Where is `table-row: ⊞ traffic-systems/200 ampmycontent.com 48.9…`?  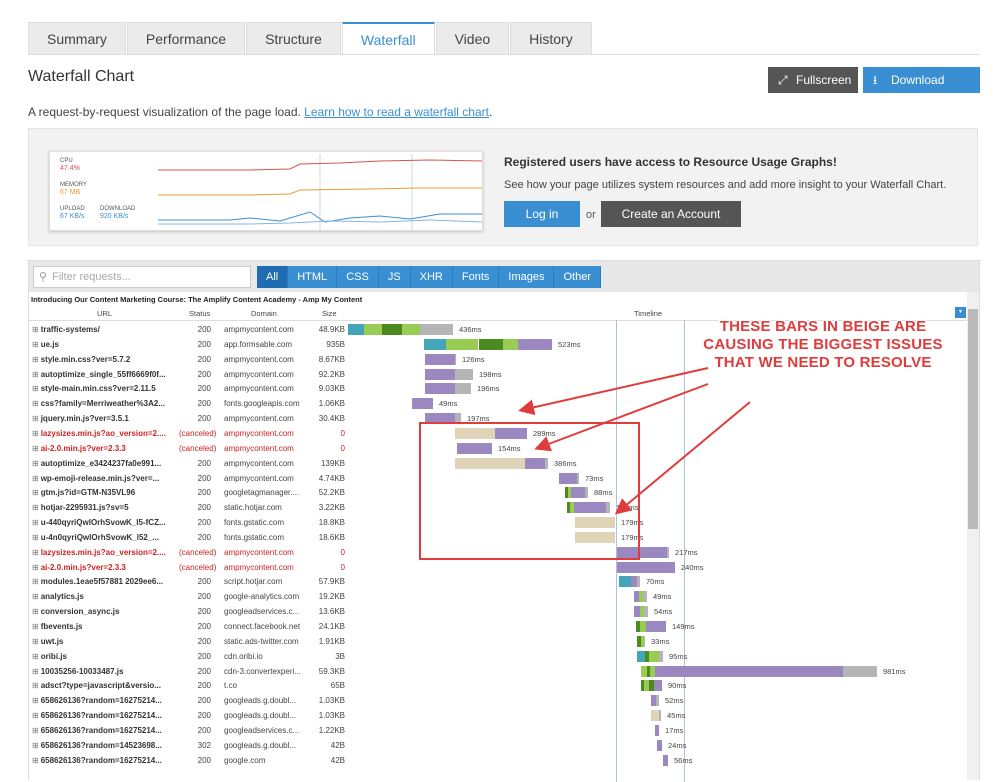
table-row: ⊞ traffic-systems/200 ampmycontent.com 48.9… is located at coordinates (498, 329).